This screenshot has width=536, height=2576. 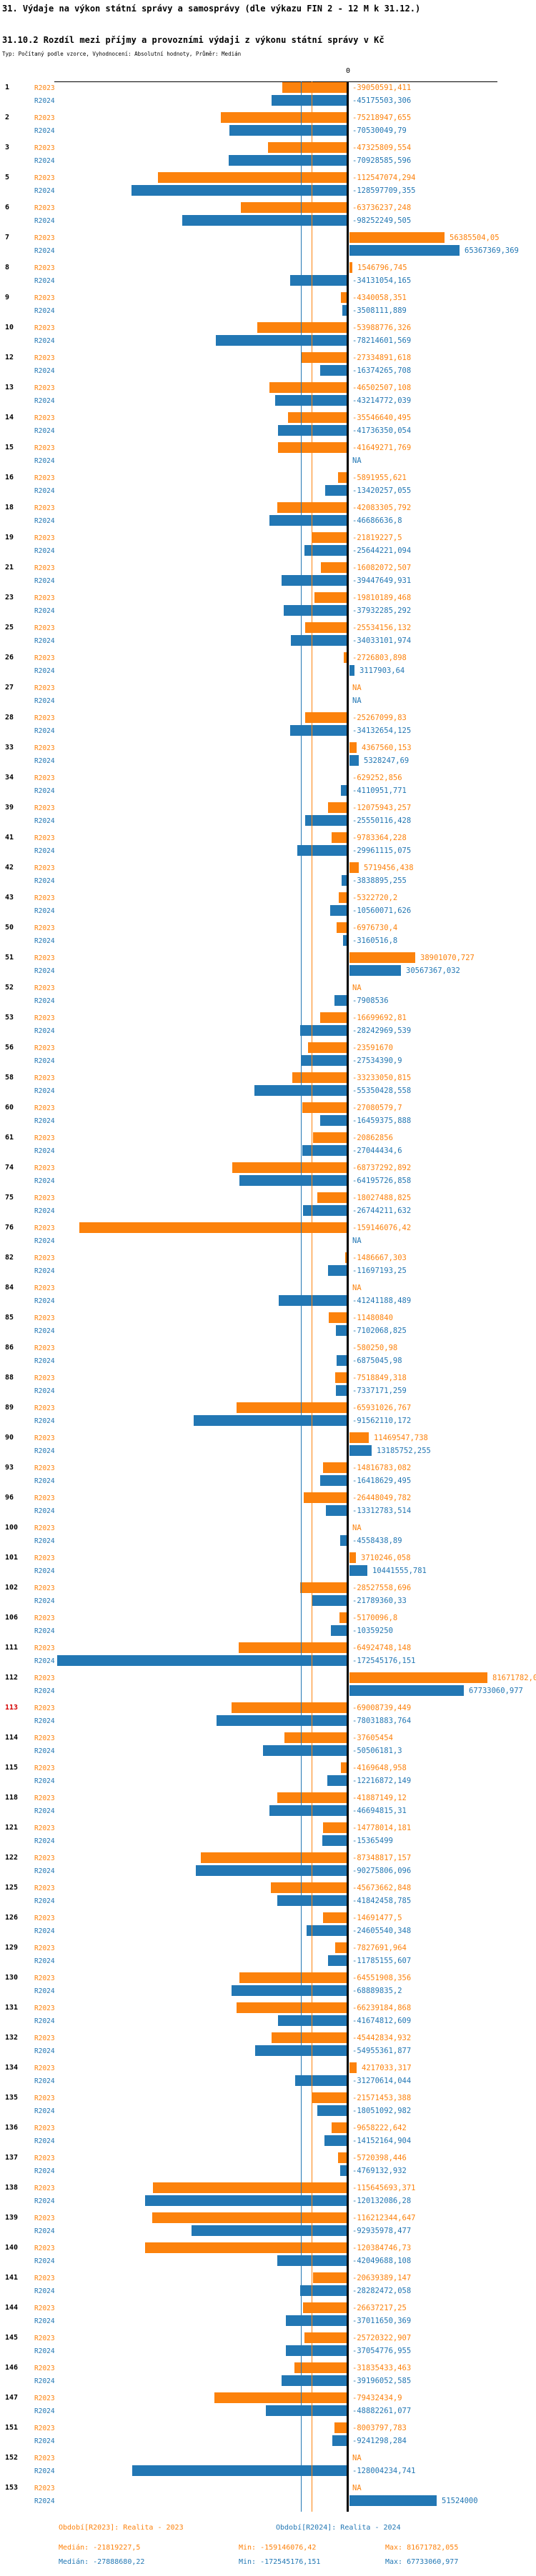 I want to click on value-label-r2023: -27080579,7, so click(x=377, y=1108).